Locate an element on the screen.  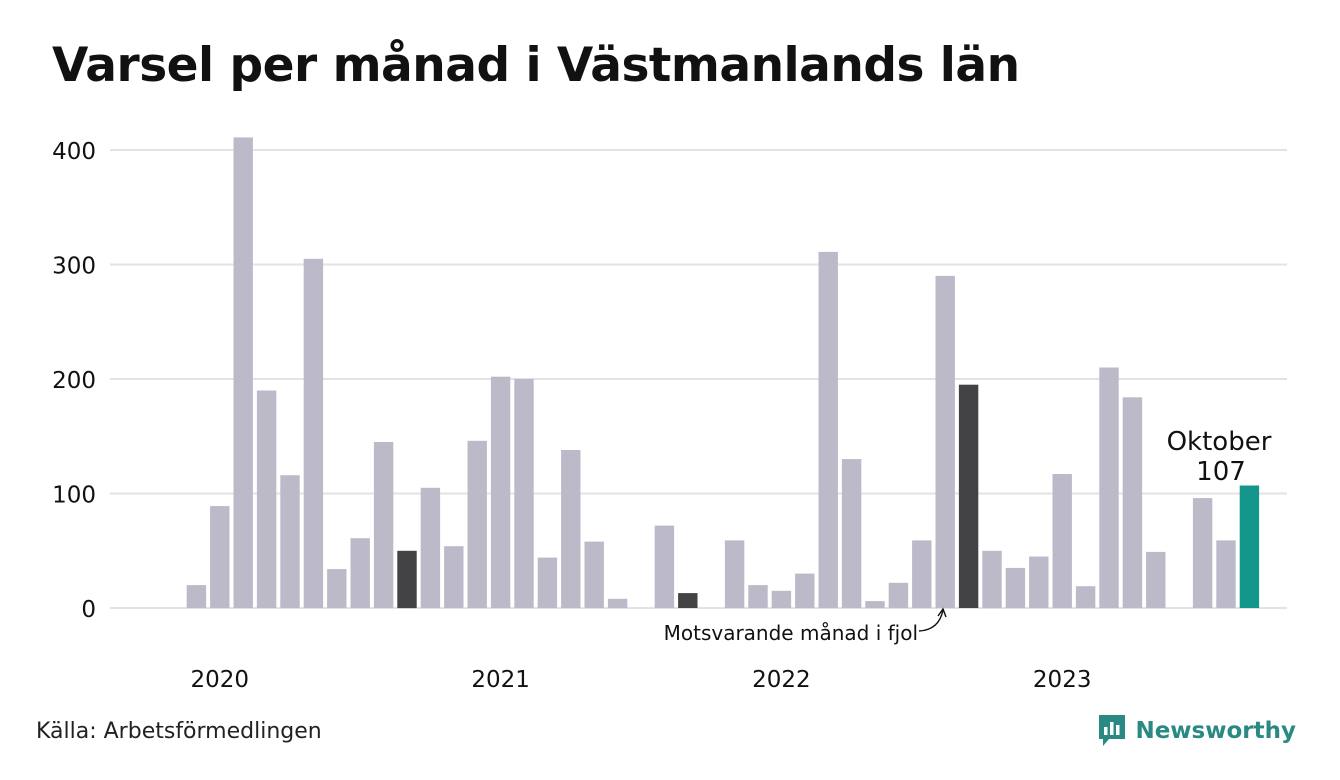
comparison-annotation: Motsvarande månad i fjol is located at coordinates (791, 633).